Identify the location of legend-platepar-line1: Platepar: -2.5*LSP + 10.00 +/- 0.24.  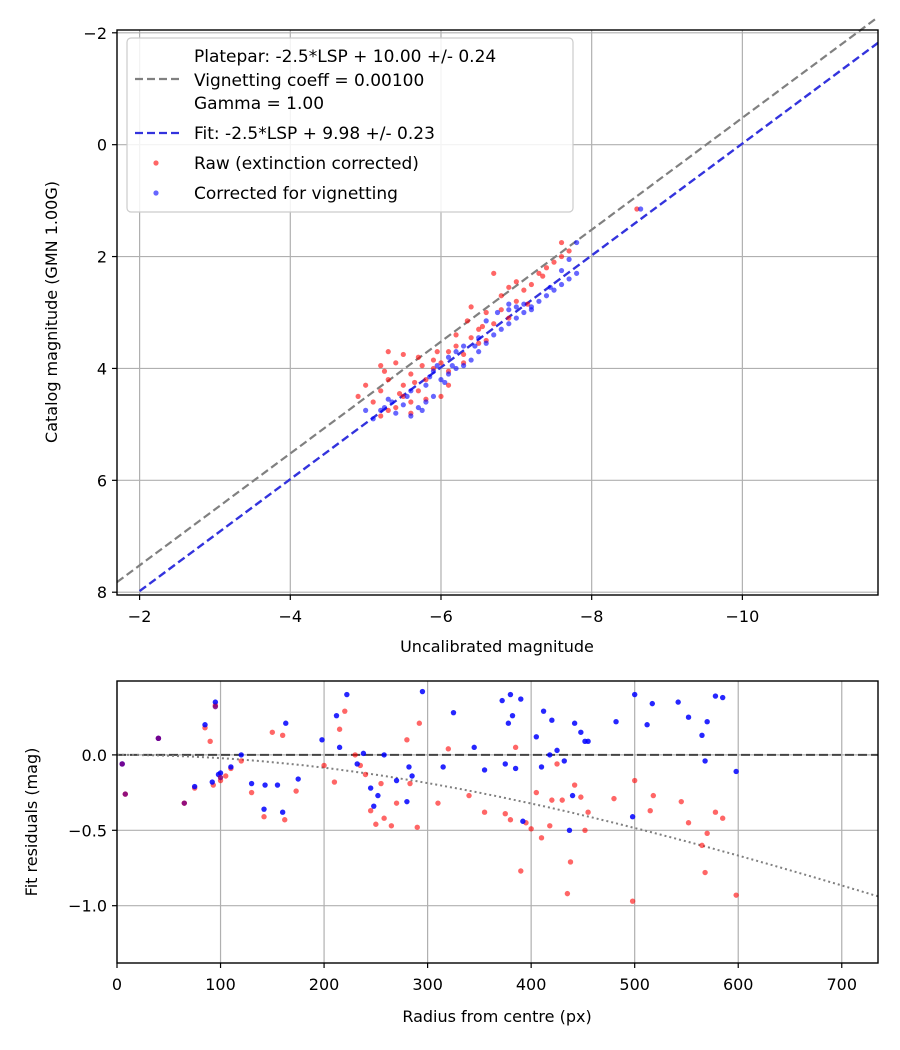
(345, 57).